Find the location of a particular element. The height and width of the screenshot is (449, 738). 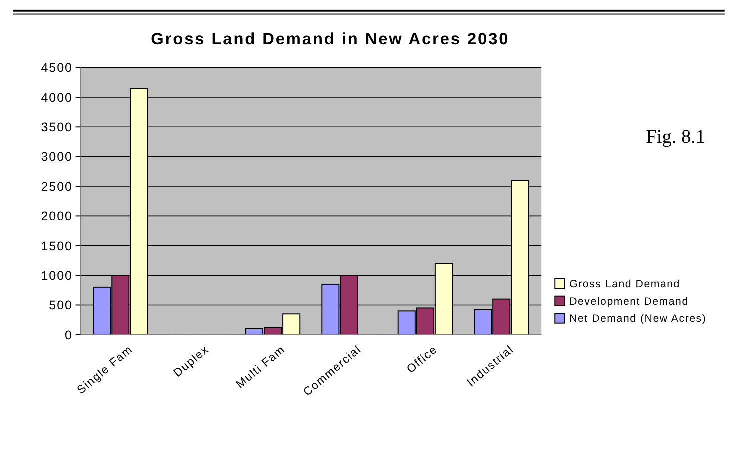

y-tick-label: 1500 is located at coordinates (57, 246).